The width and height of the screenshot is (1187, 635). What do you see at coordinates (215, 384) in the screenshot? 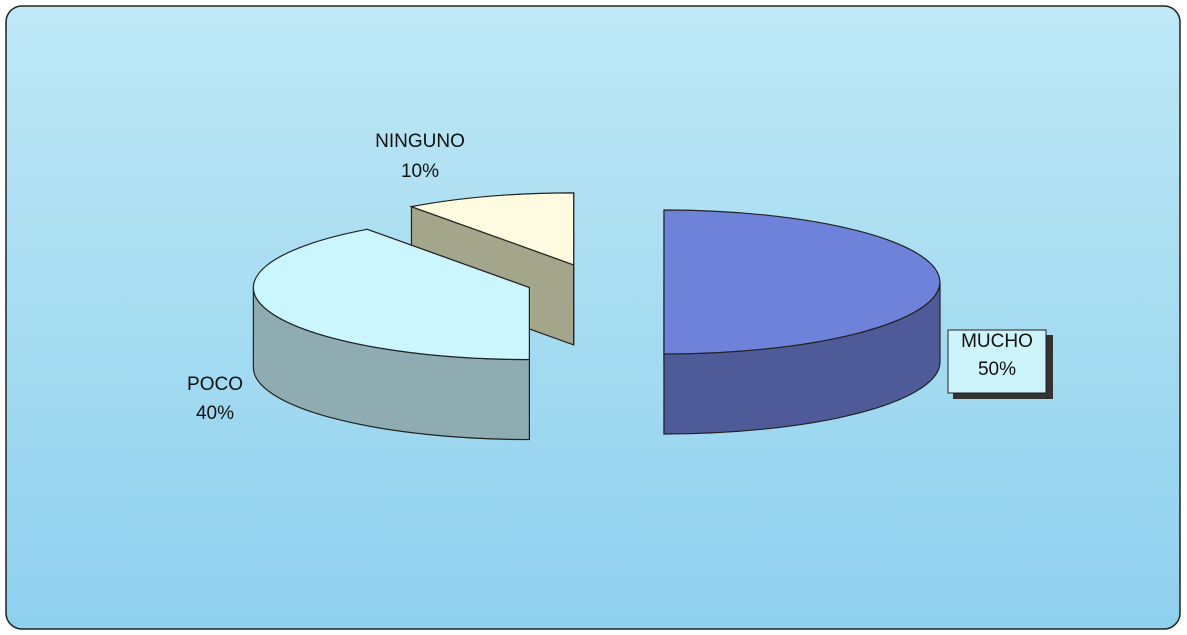
I see `slice-label: POCO` at bounding box center [215, 384].